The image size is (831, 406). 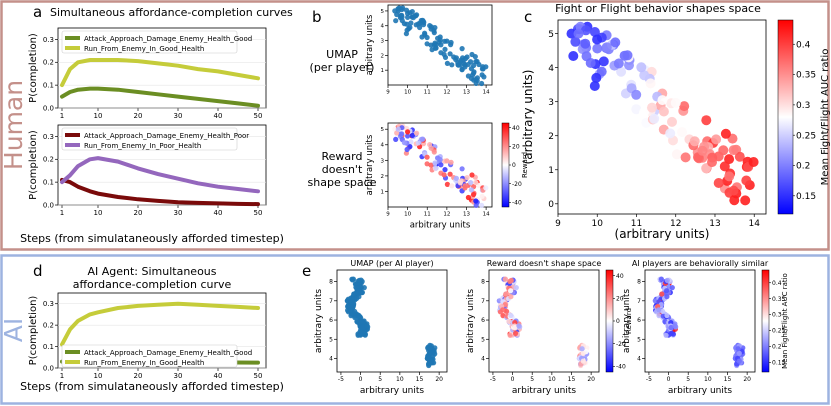 What do you see at coordinates (551, 137) in the screenshot?
I see `chart-c-ytick-label: 2` at bounding box center [551, 137].